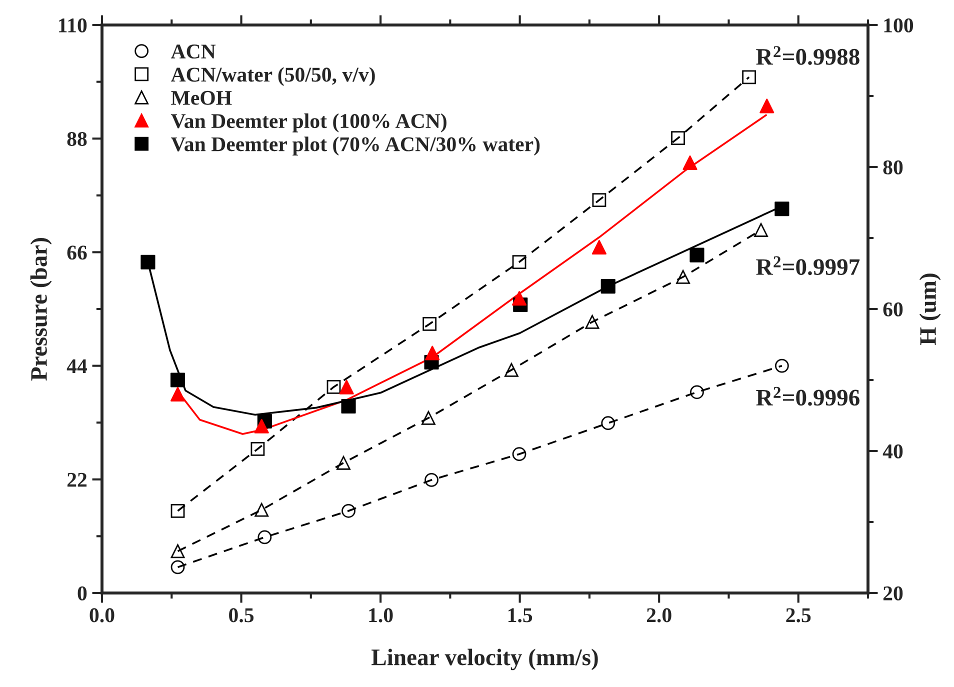 This screenshot has height=687, width=954. Describe the element at coordinates (241, 615) in the screenshot. I see `x-tick-label: 0.5` at that location.